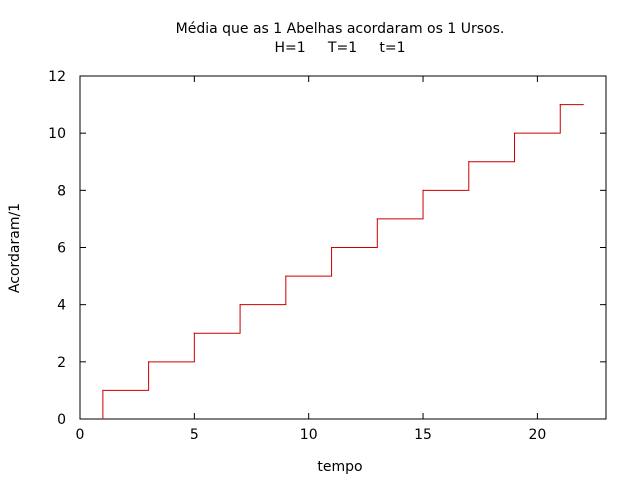  Describe the element at coordinates (61, 249) in the screenshot. I see `y-tick-label: 6` at that location.